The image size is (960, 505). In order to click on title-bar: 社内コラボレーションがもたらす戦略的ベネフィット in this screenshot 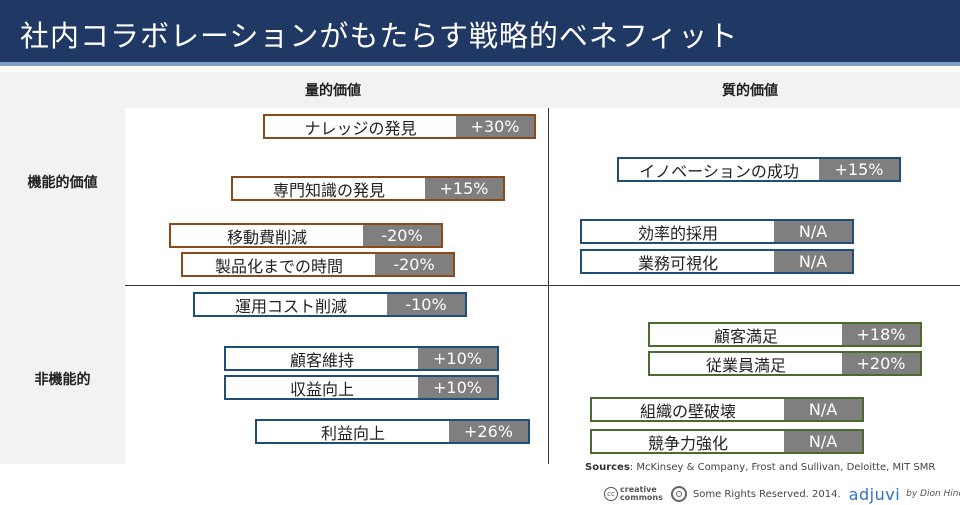, I will do `click(480, 33)`.